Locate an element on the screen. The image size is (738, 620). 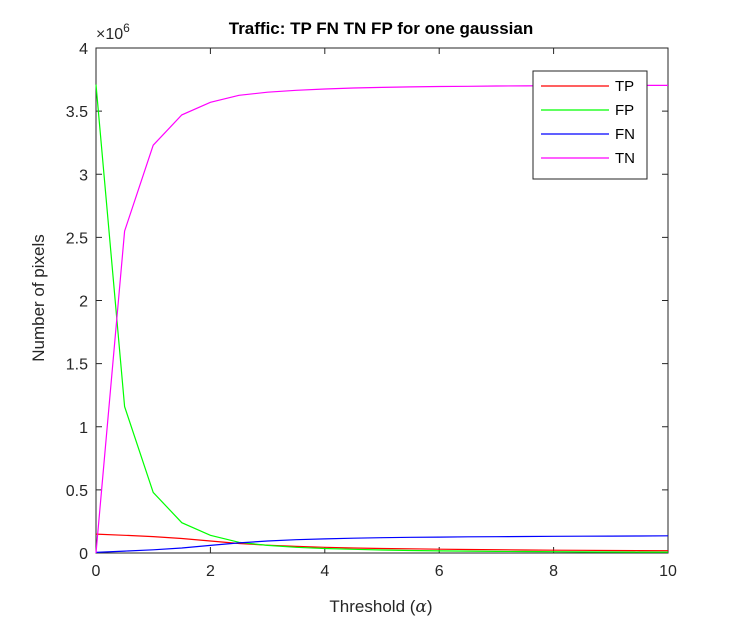
x-axis-label-text: Threshold ( is located at coordinates (372, 606).